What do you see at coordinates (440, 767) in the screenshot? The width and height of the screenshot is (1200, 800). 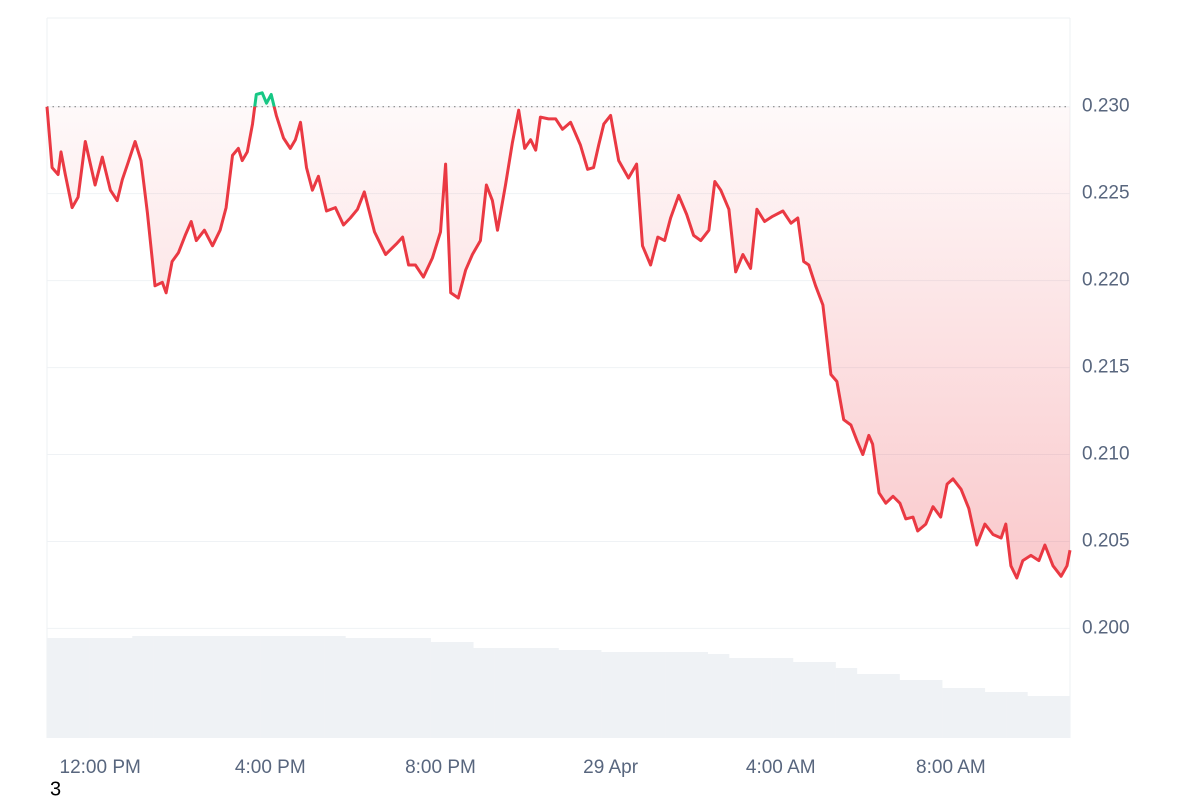 I see `x-tick-label: 8:00 PM` at bounding box center [440, 767].